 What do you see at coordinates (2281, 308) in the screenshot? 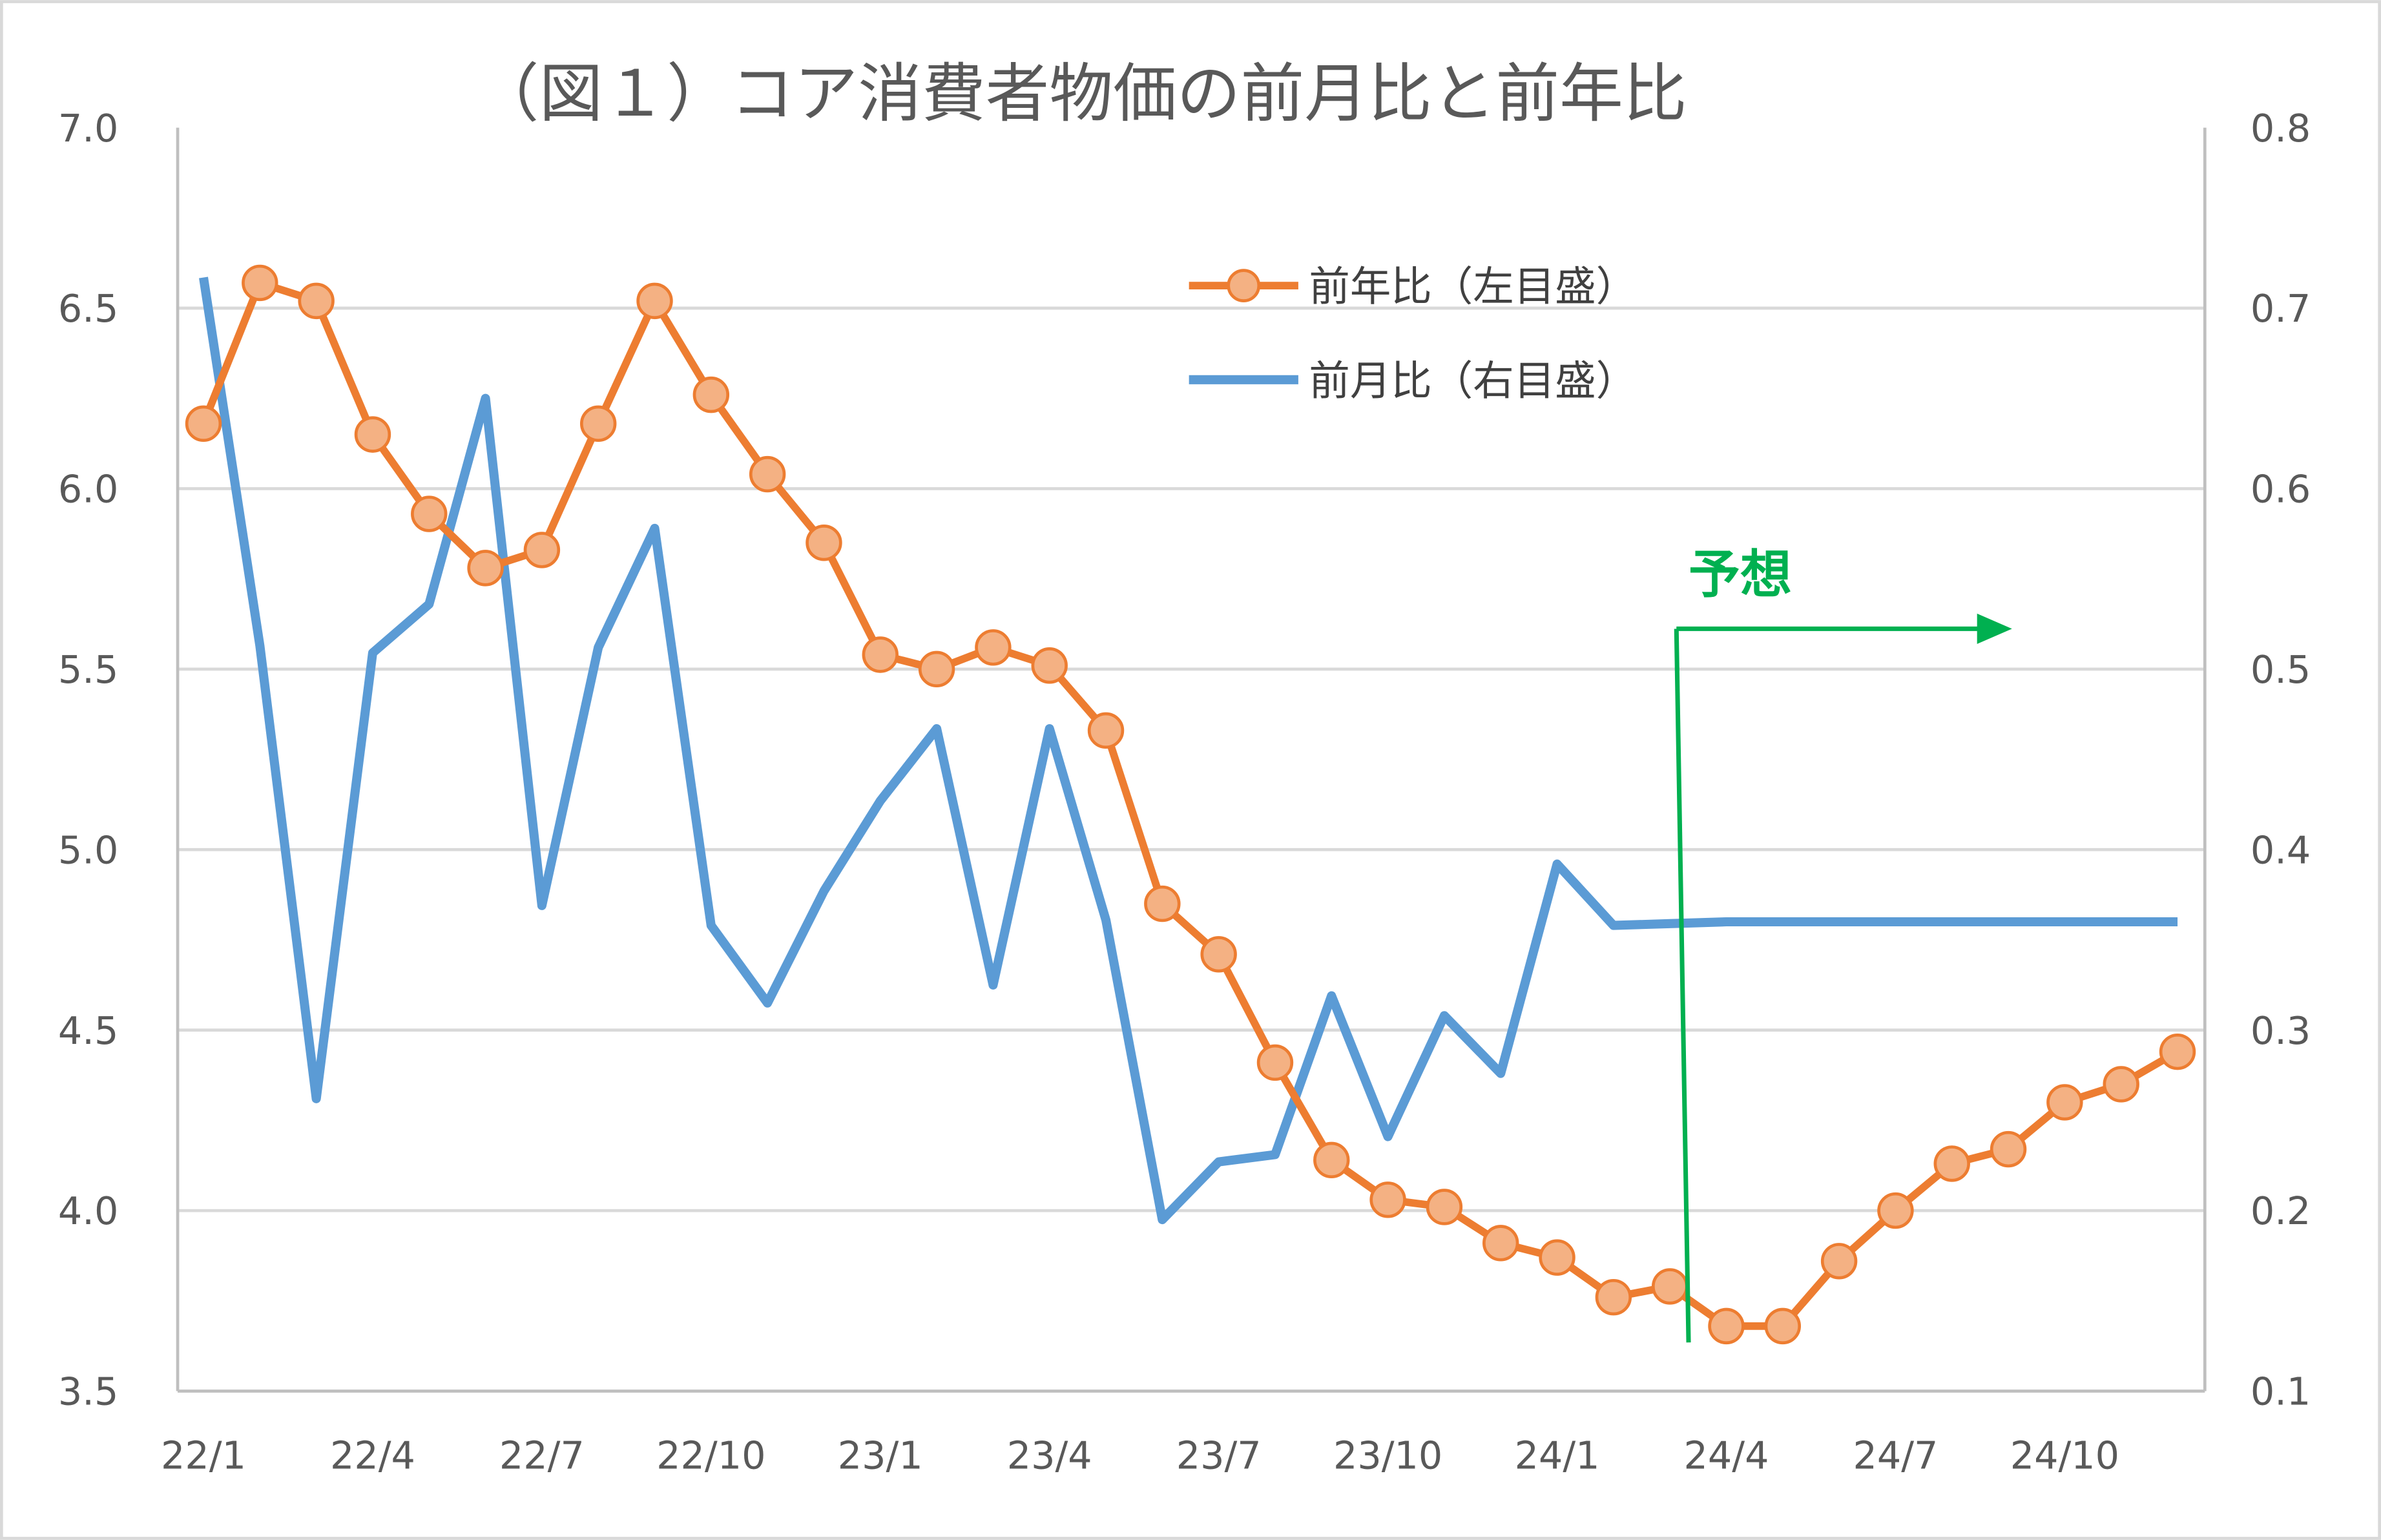
I see `y-right-tick-label: 0.7` at bounding box center [2281, 308].